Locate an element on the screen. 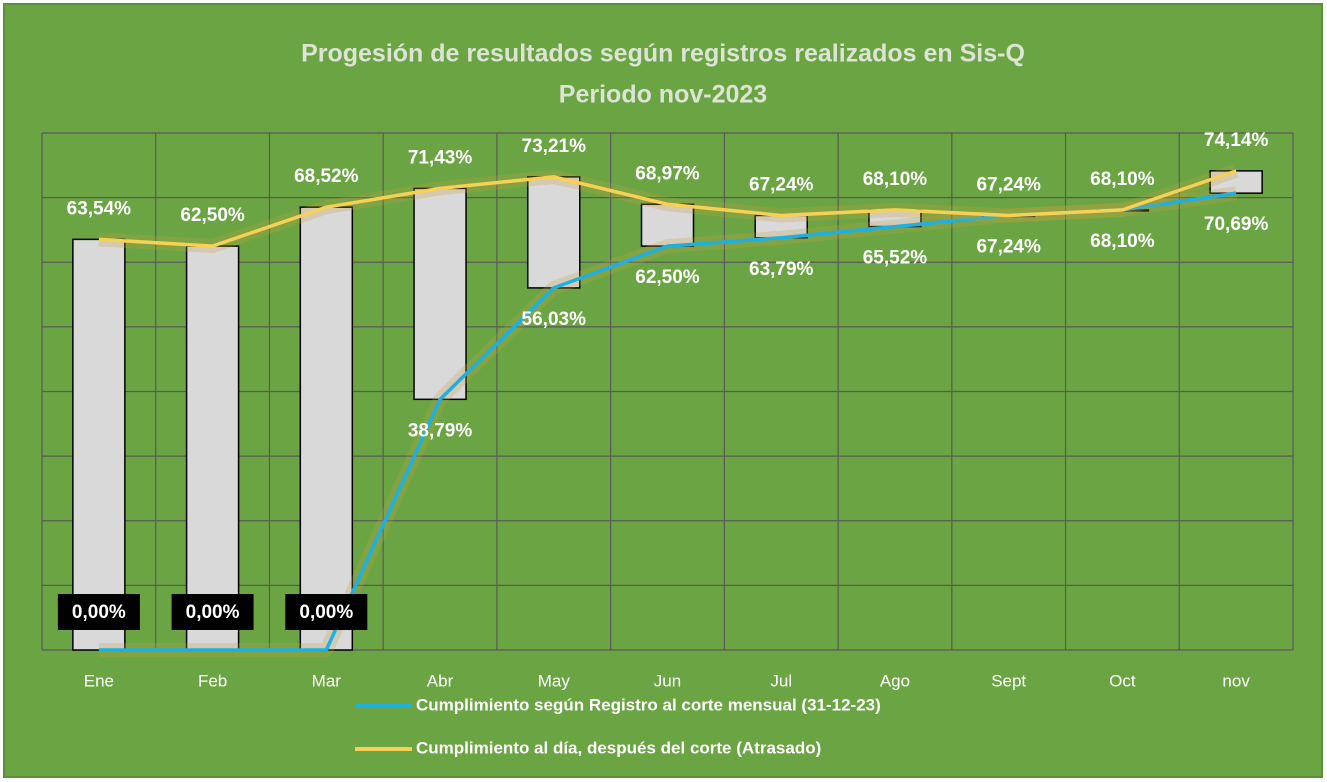 Image resolution: width=1327 pixels, height=782 pixels. x-tick-label: Mar is located at coordinates (327, 680).